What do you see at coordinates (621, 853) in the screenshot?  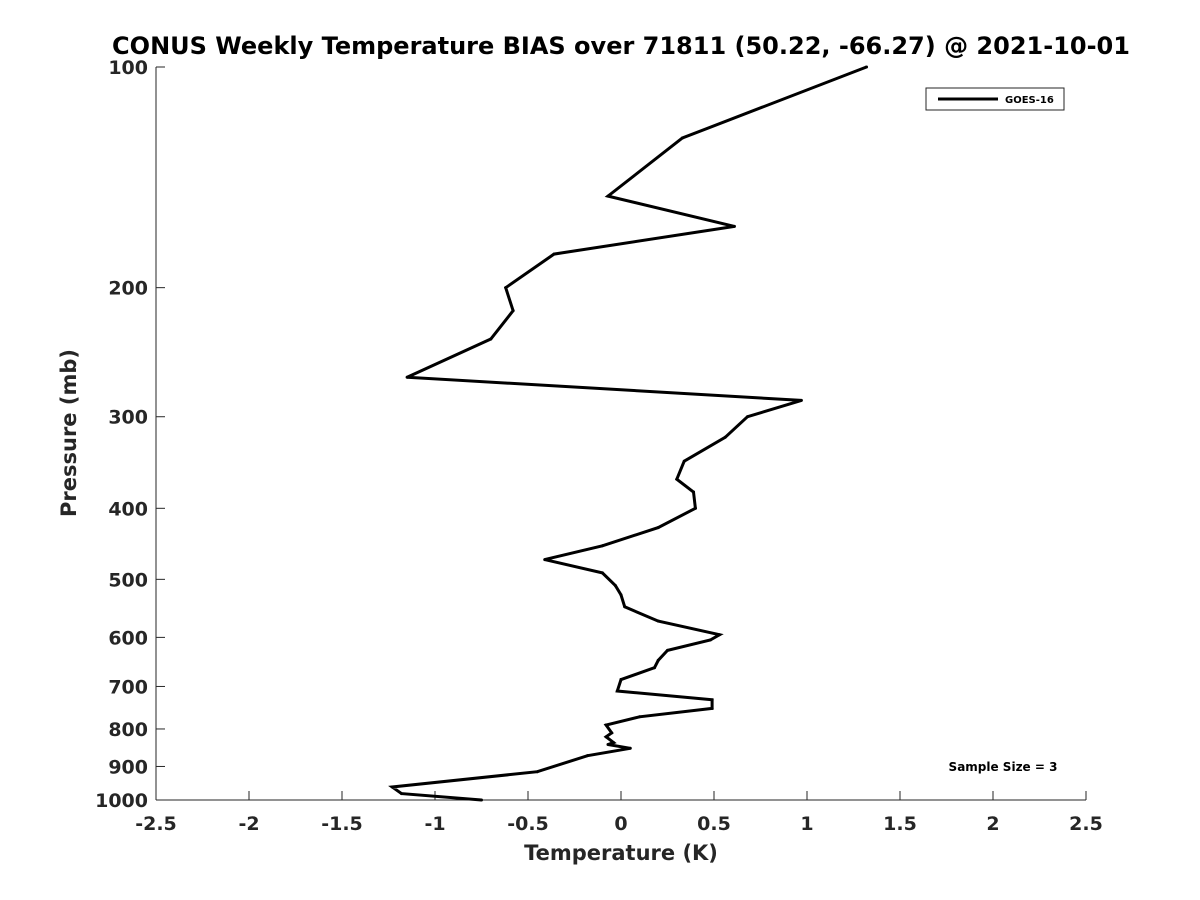 I see `x-axis-label: Temperature (K)` at bounding box center [621, 853].